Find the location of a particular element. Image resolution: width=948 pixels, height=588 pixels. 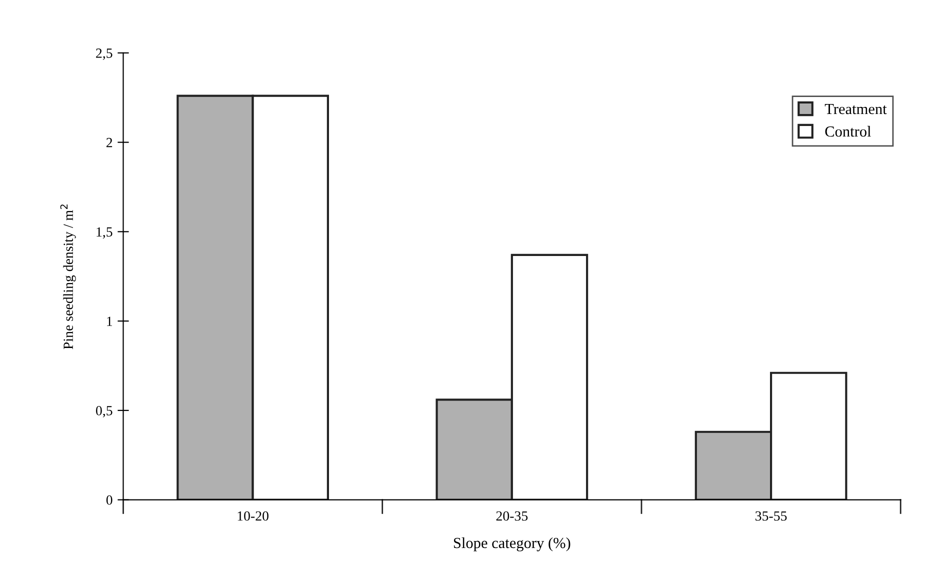

y-axis-title: Pine seedling density / m$^{2}$ is located at coordinates (68, 277).